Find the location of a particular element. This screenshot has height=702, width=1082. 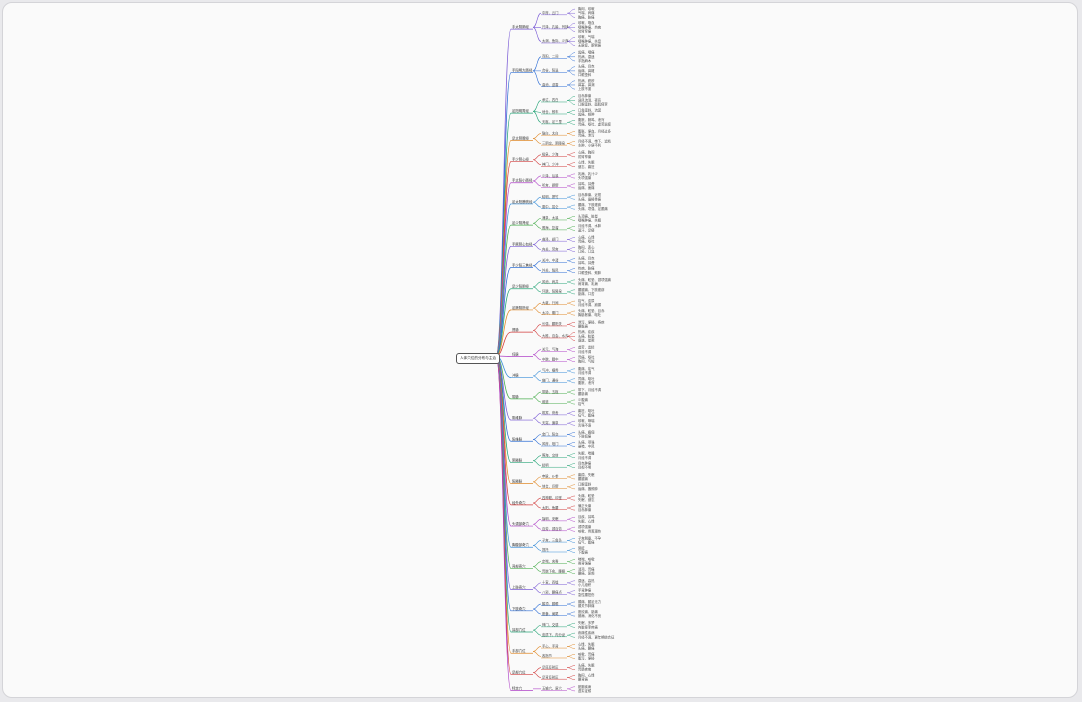

leaf-node: 热病、疟疾 is located at coordinates (586, 331).